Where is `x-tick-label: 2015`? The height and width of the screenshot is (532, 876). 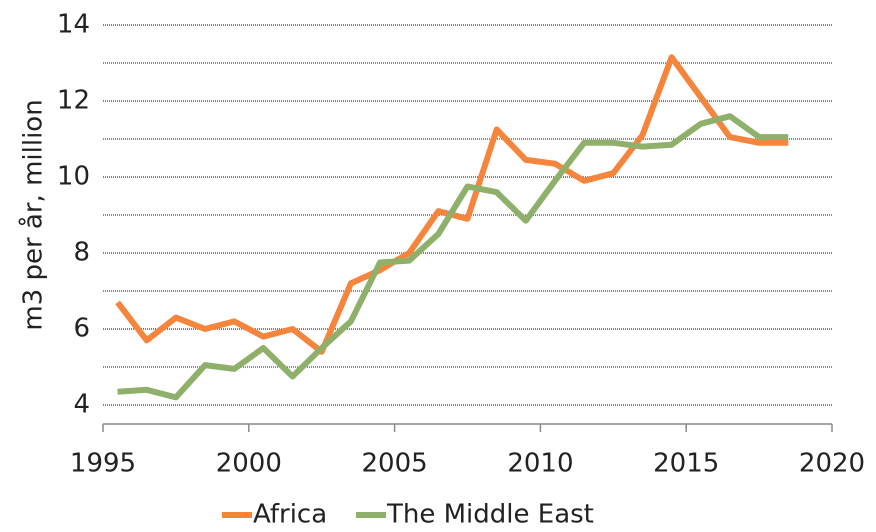
x-tick-label: 2015 is located at coordinates (686, 464).